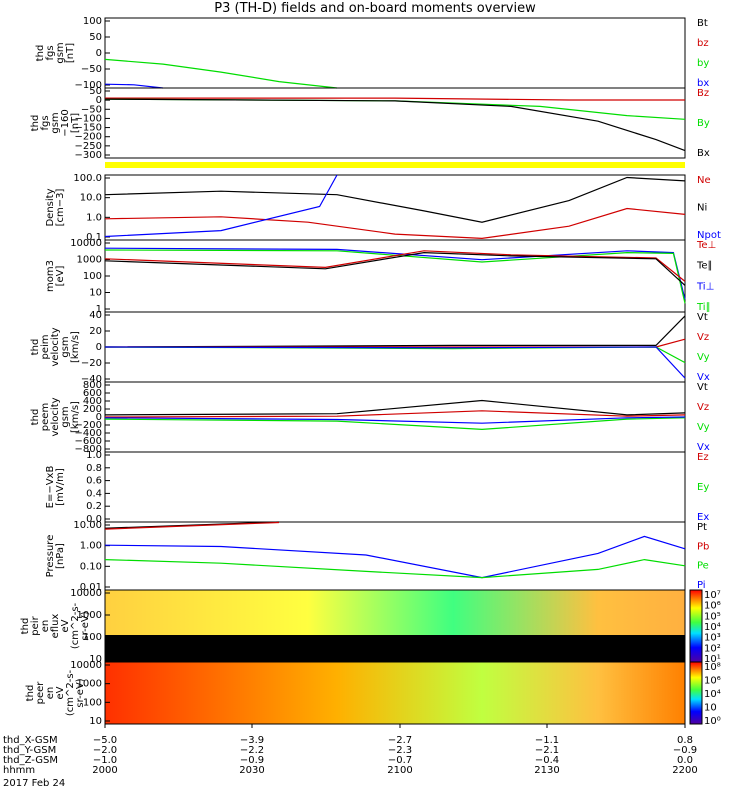  What do you see at coordinates (712, 638) in the screenshot?
I see `colorbar-tick: 10³` at bounding box center [712, 638].